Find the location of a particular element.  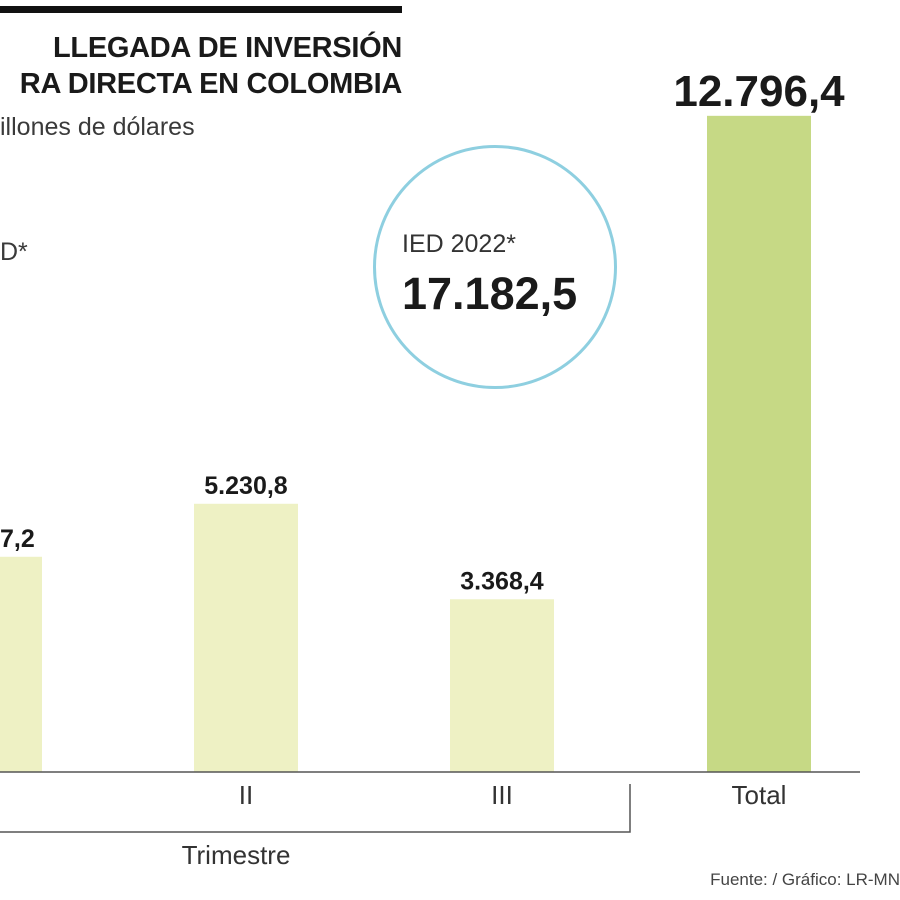

legend-label: D* is located at coordinates (14, 252).